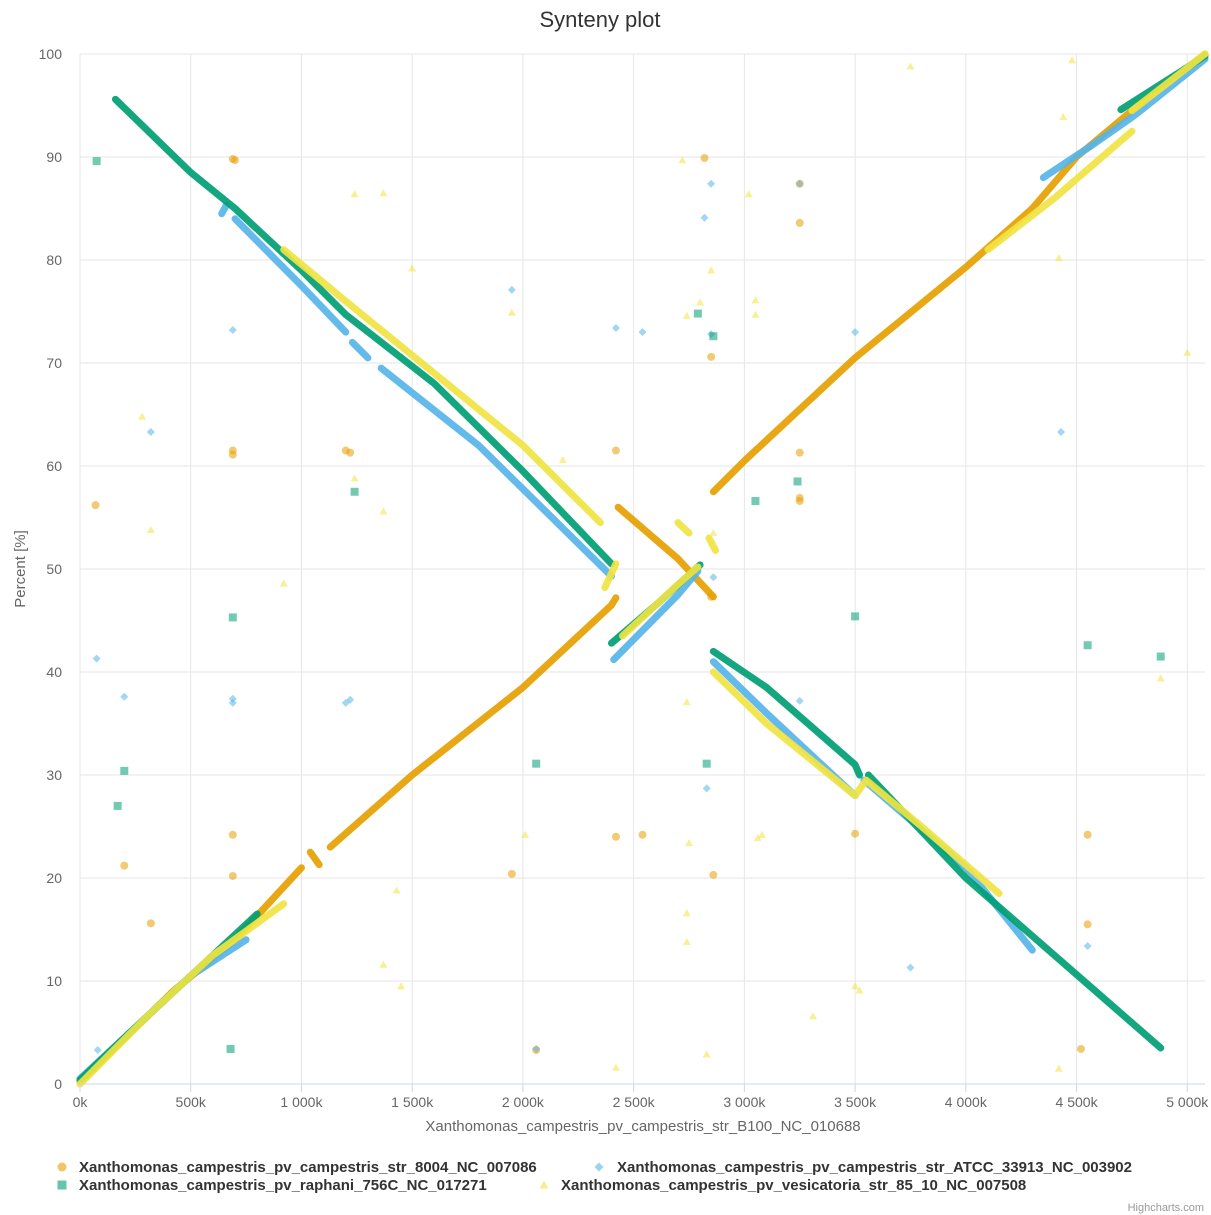 Image resolution: width=1211 pixels, height=1215 pixels. What do you see at coordinates (599, 19) in the screenshot?
I see `chart-title: Synteny plot` at bounding box center [599, 19].